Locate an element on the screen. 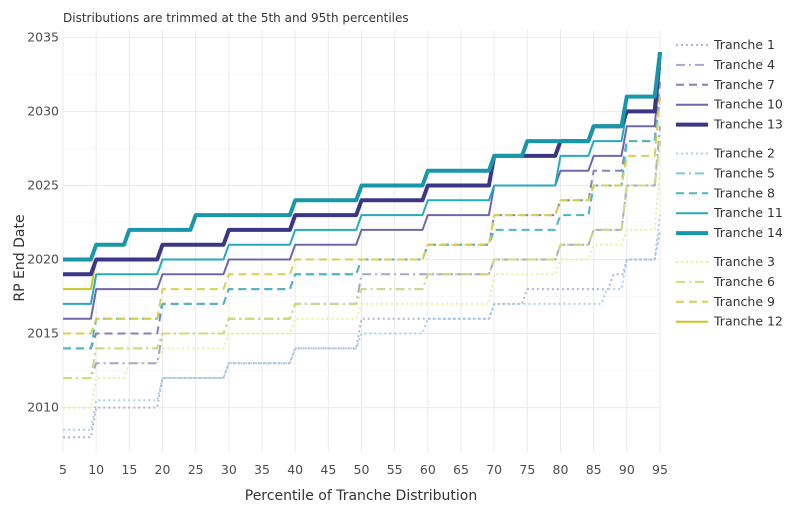  legend-label: Tranche 9 is located at coordinates (744, 301).